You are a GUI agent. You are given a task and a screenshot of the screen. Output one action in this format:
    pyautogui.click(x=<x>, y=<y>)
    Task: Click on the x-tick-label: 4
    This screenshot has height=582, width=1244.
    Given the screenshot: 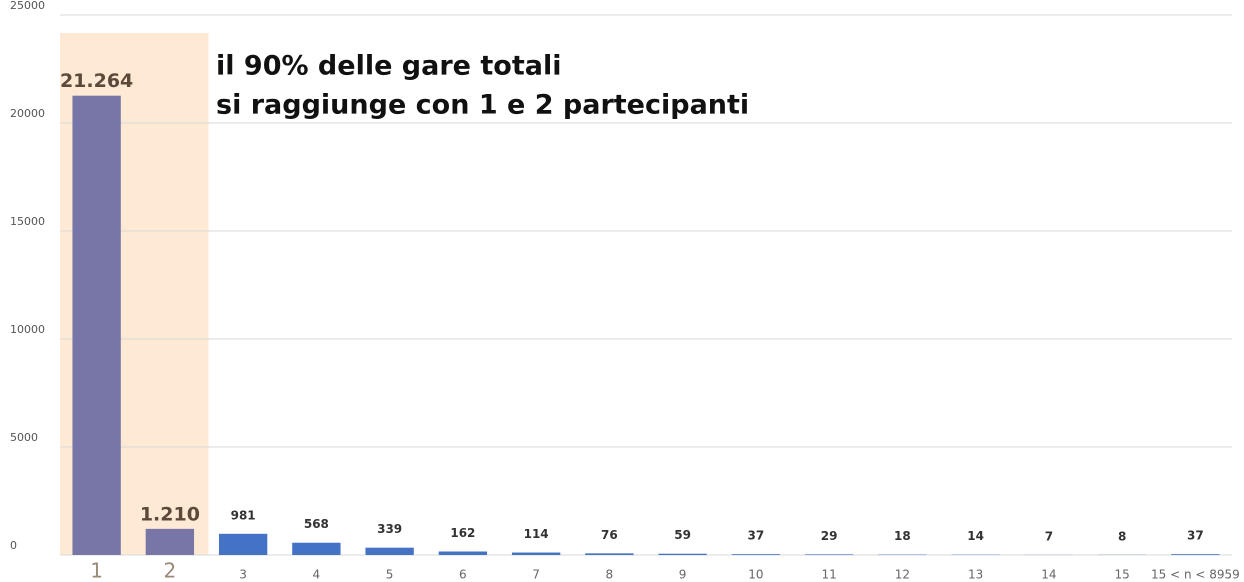 What is the action you would take?
    pyautogui.click(x=317, y=575)
    